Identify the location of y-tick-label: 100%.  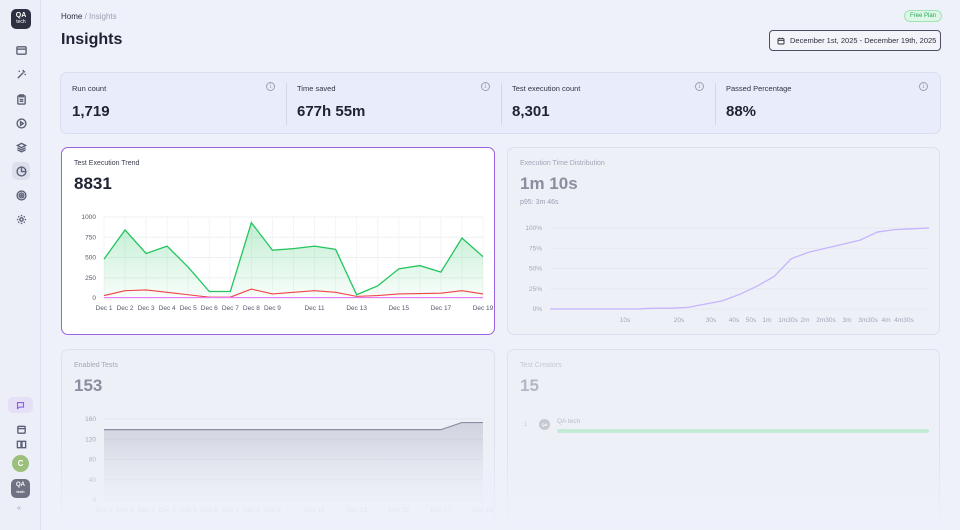
(533, 228).